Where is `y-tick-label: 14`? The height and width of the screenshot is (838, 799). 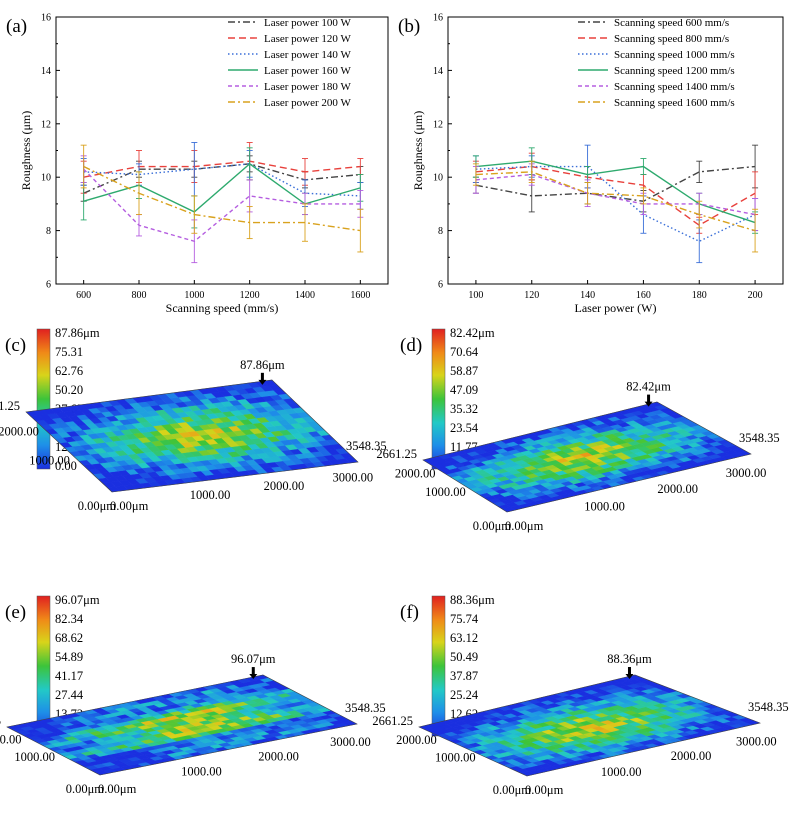
y-tick-label: 14 is located at coordinates (438, 71).